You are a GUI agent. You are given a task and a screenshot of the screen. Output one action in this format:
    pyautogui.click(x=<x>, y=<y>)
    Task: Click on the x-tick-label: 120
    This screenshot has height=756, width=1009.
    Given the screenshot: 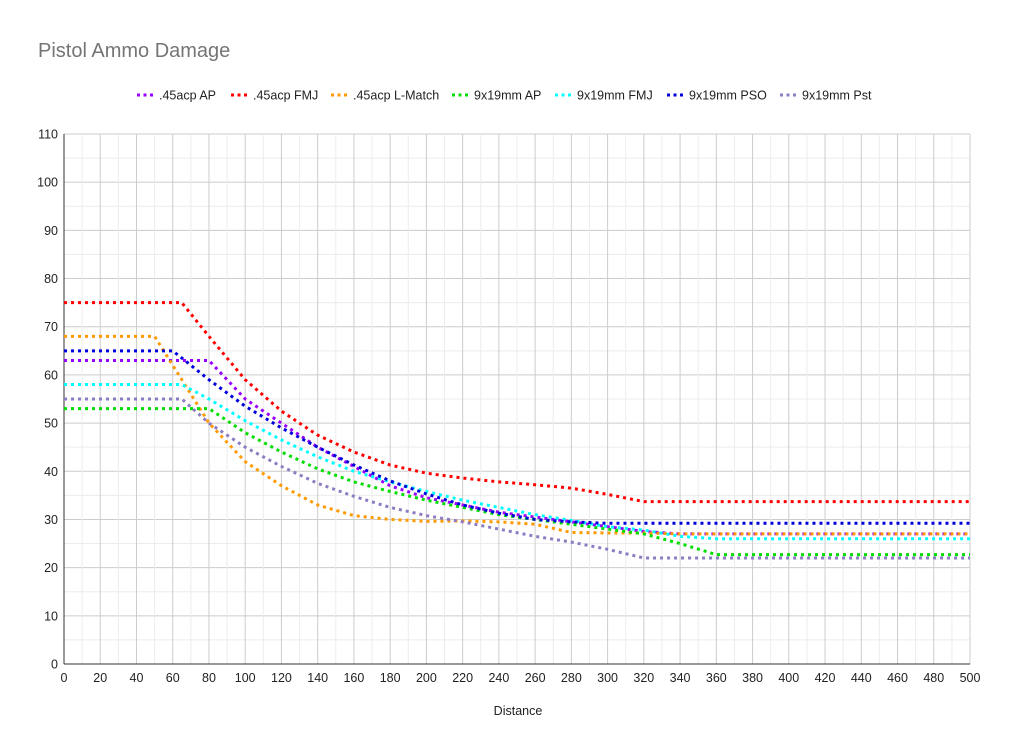 What is the action you would take?
    pyautogui.click(x=281, y=678)
    